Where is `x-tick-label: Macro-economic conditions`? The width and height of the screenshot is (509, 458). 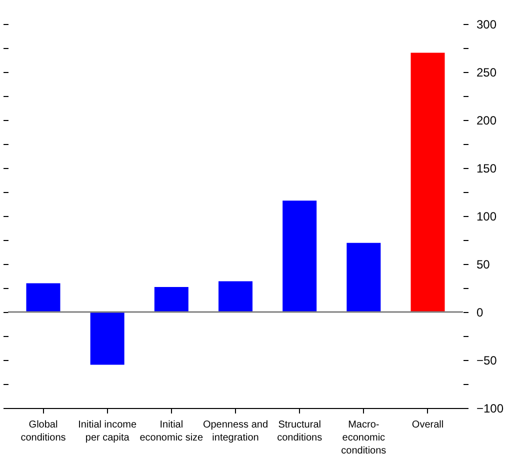 x-tick-label: Macro-economic conditions is located at coordinates (363, 438).